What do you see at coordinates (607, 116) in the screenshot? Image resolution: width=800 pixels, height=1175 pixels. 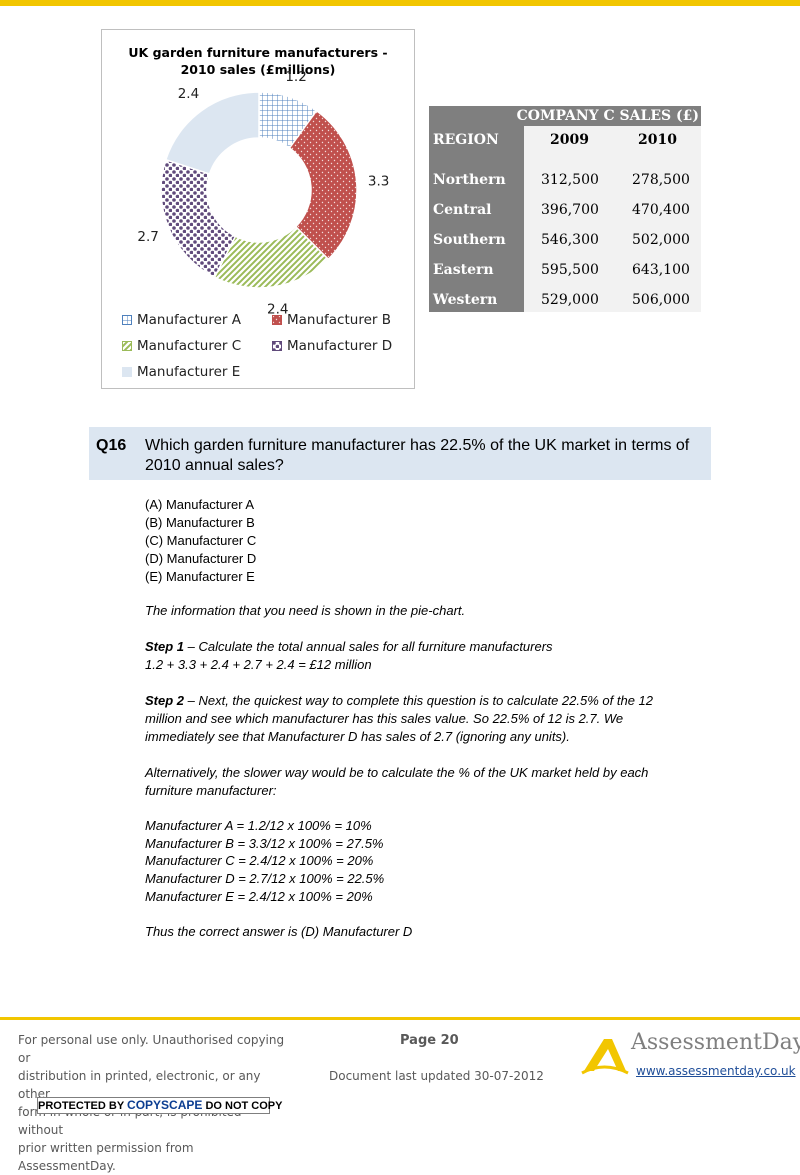 I see `table-title: COMPANY C SALES (£)` at bounding box center [607, 116].